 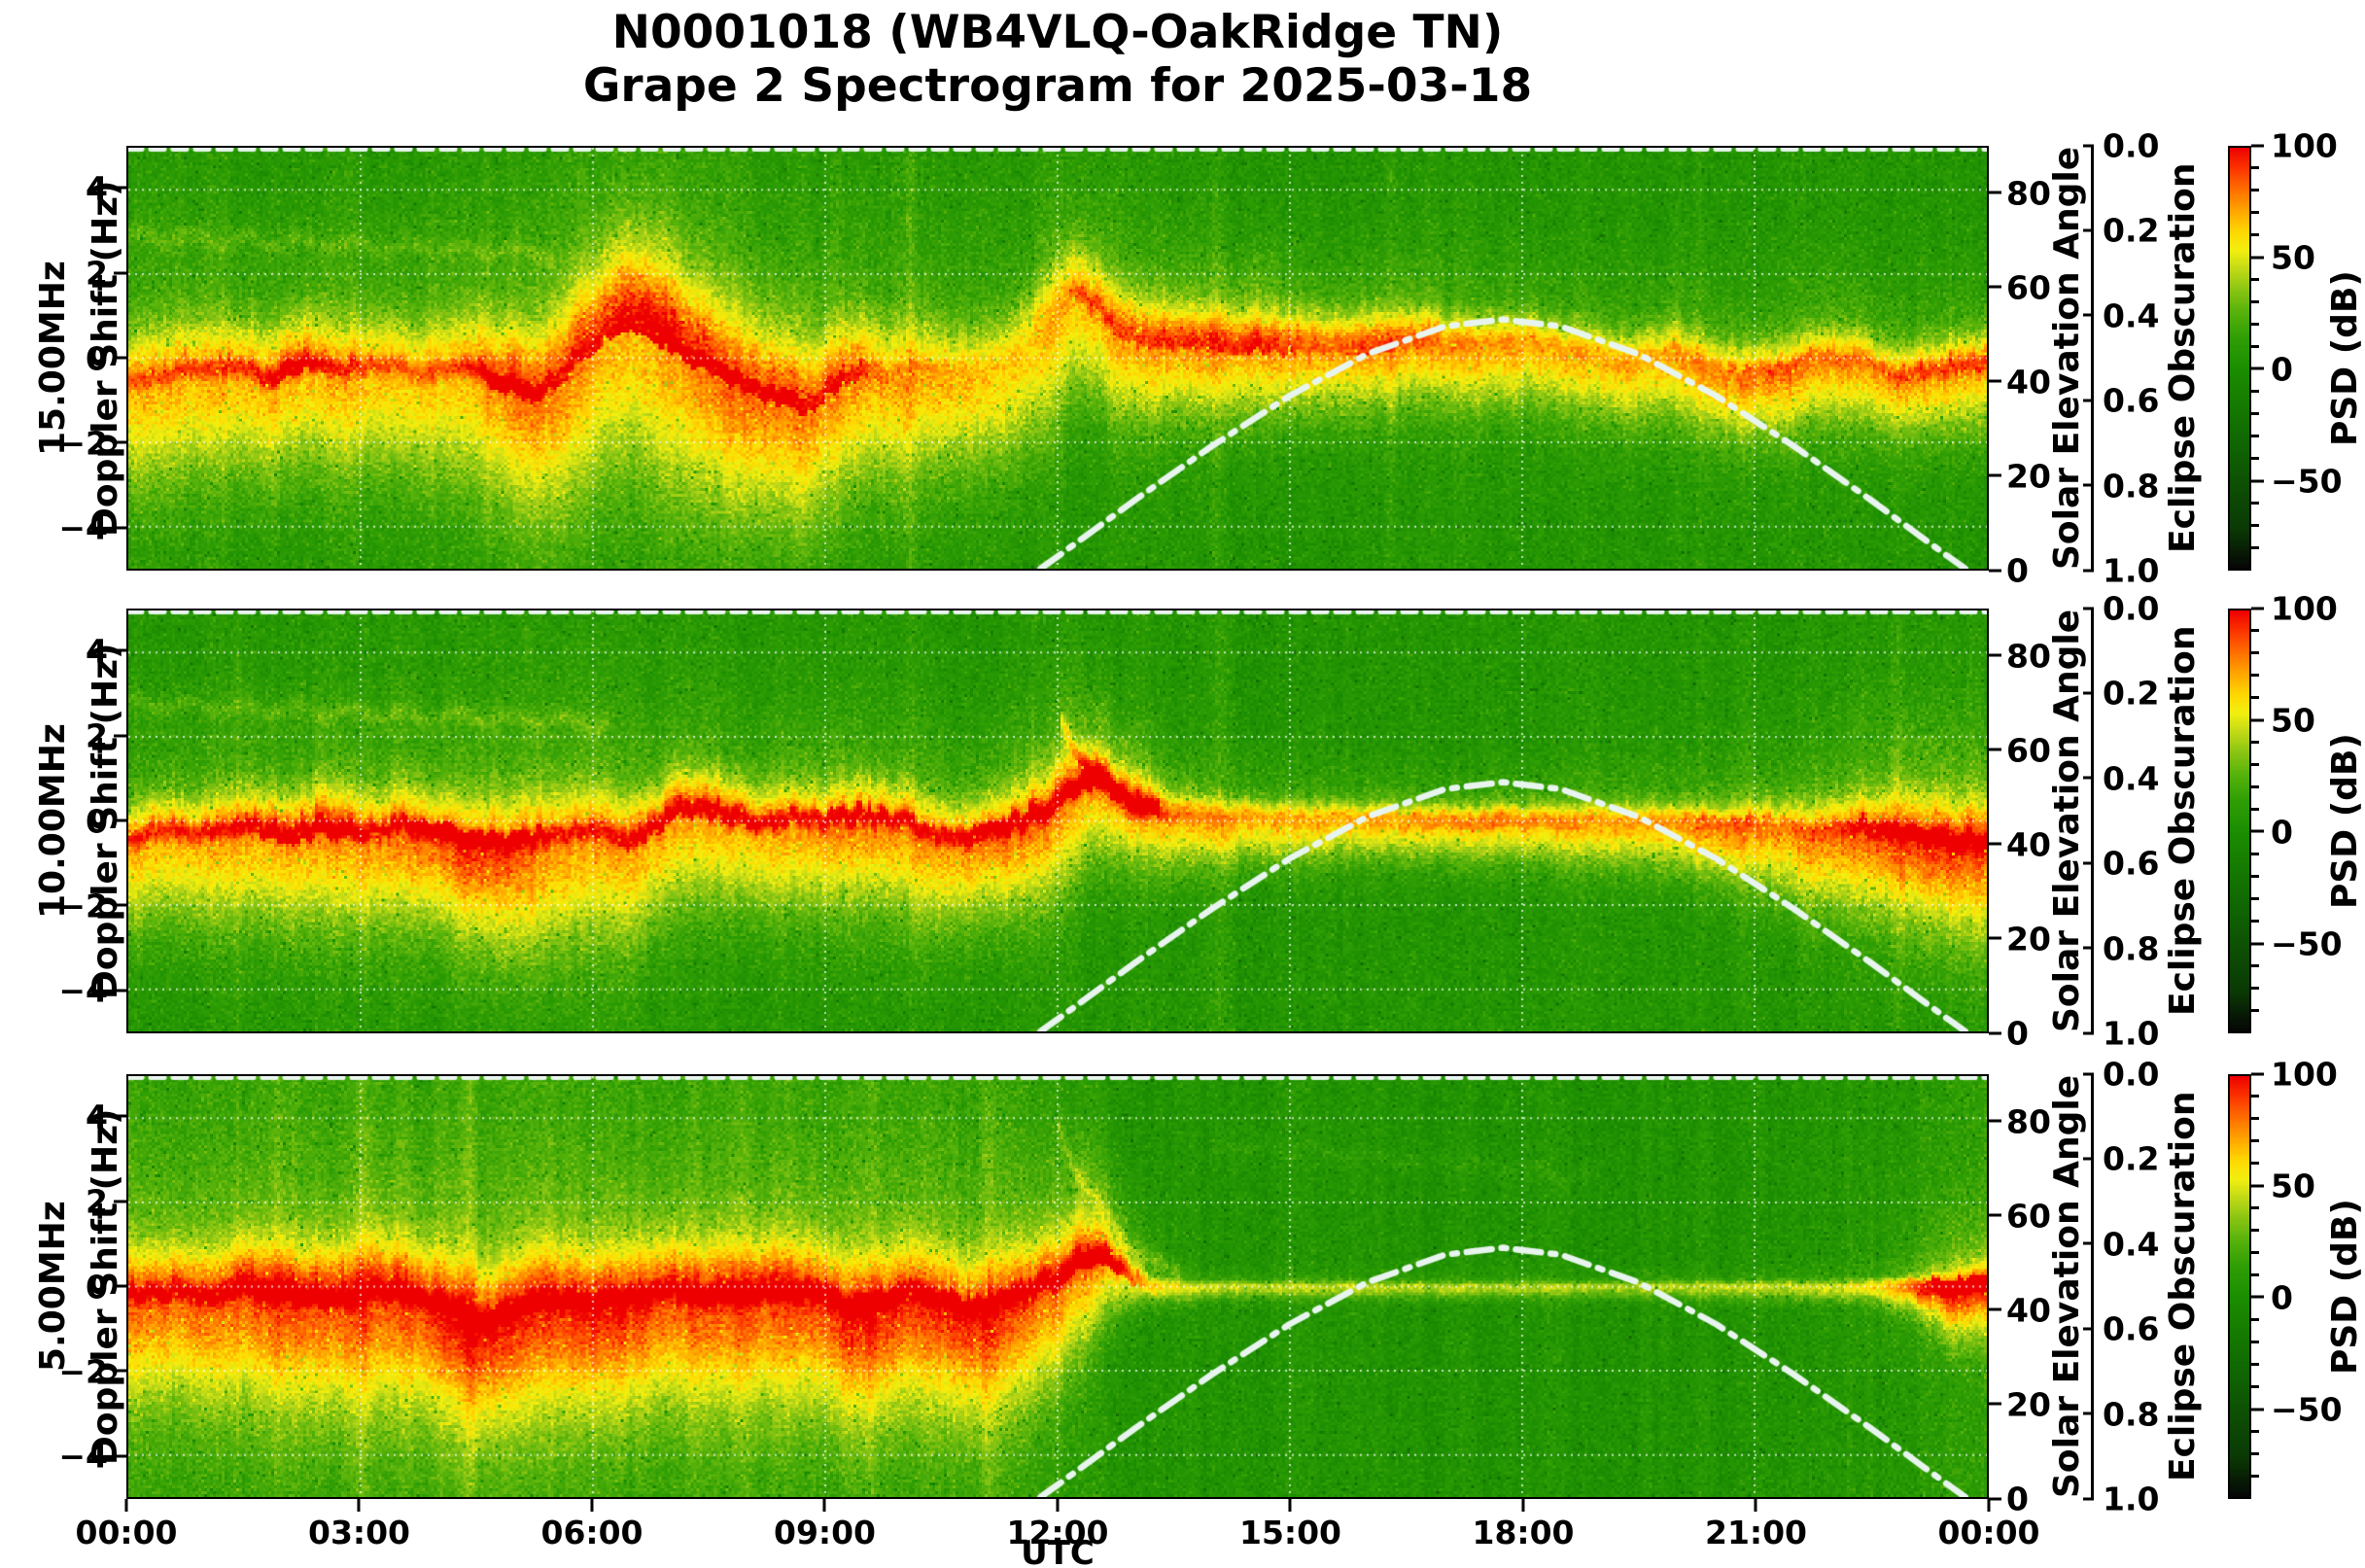 What do you see at coordinates (1057, 85) in the screenshot?
I see `figure-title-line2: Grape 2 Spectrogram for 2025-03-18` at bounding box center [1057, 85].